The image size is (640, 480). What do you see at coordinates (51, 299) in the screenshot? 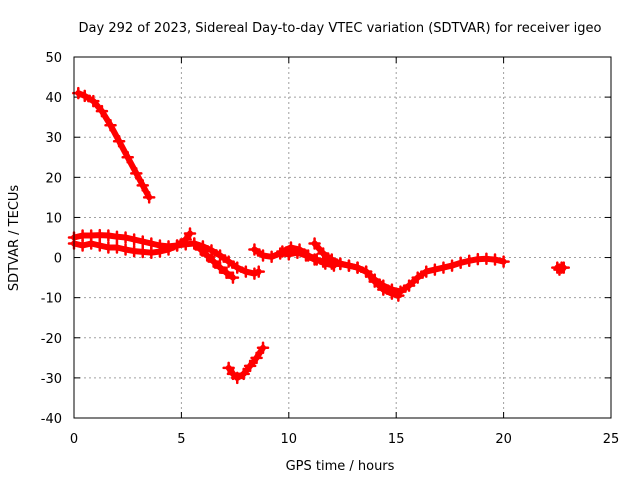
I see `y-tick-label: -10` at bounding box center [51, 299].